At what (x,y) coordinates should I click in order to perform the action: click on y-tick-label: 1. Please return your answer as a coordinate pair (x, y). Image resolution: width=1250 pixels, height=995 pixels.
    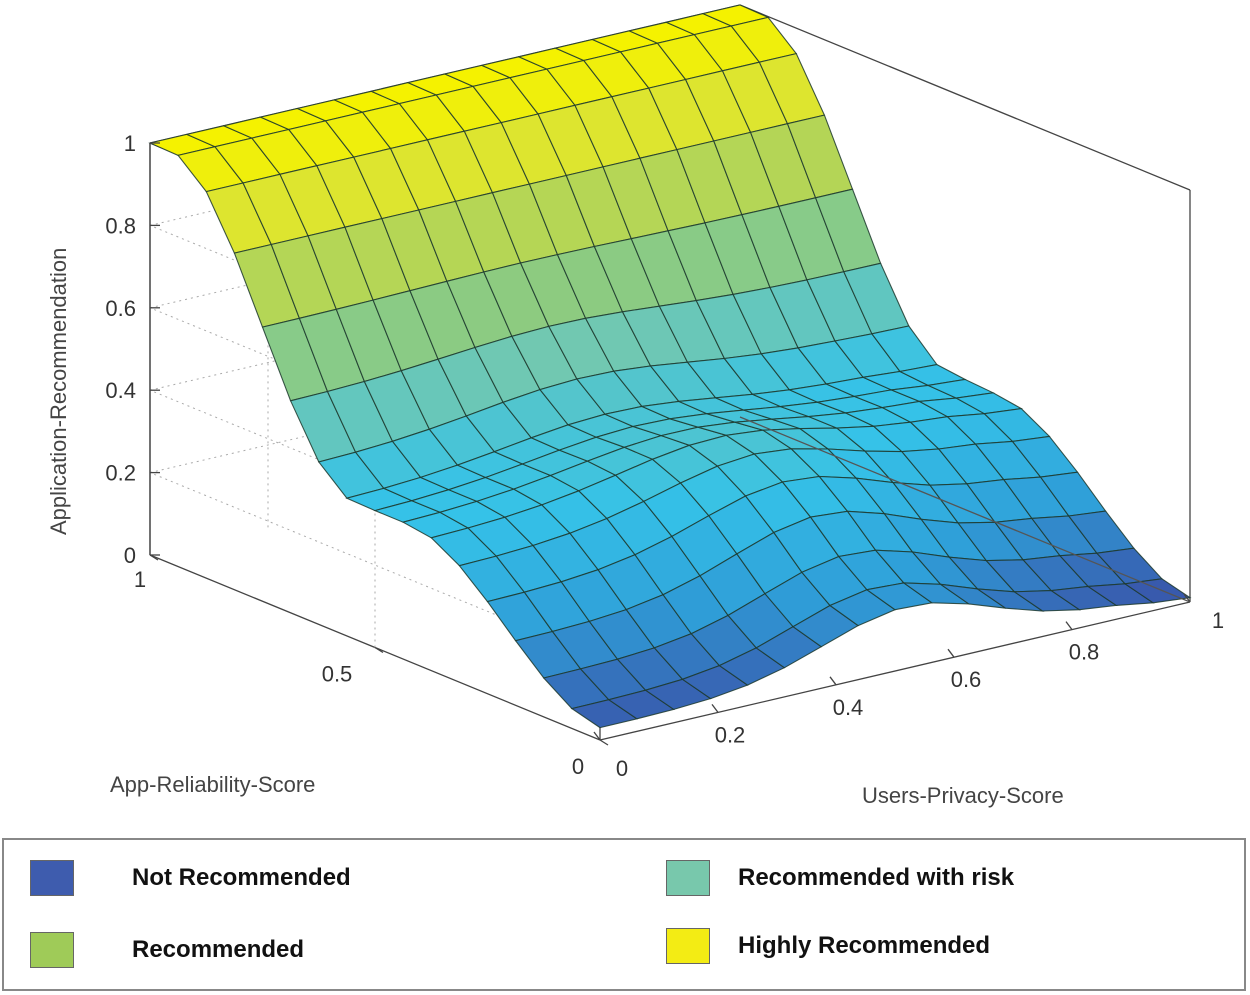
    Looking at the image, I should click on (140, 579).